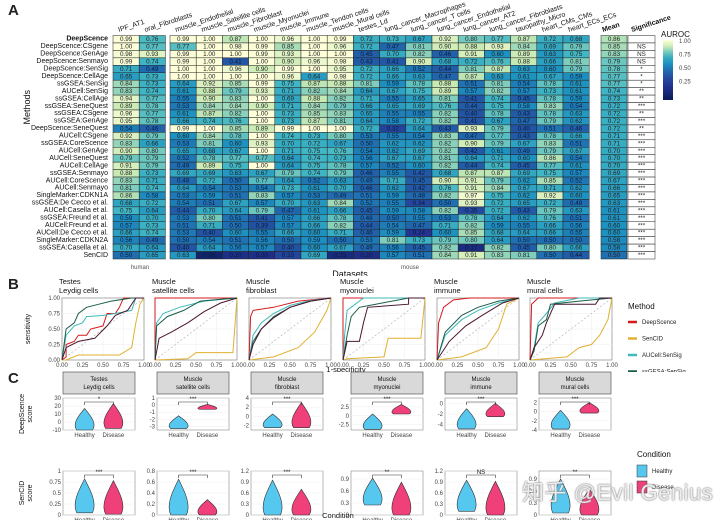  Describe the element at coordinates (642, 136) in the screenshot. I see `significance-value: ***` at that location.